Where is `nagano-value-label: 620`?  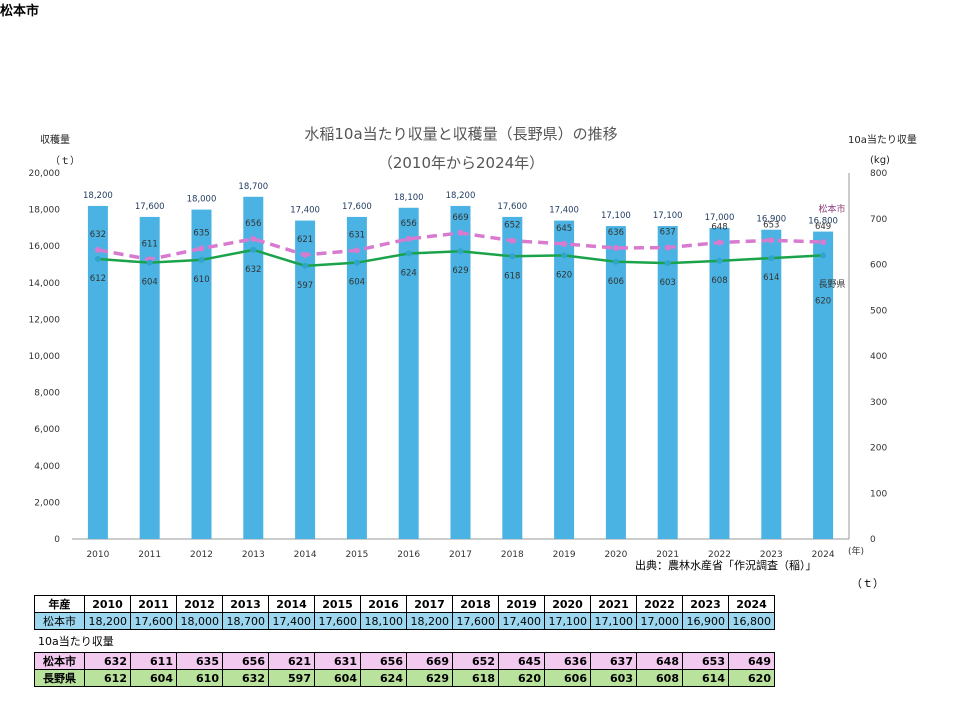 nagano-value-label: 620 is located at coordinates (823, 301).